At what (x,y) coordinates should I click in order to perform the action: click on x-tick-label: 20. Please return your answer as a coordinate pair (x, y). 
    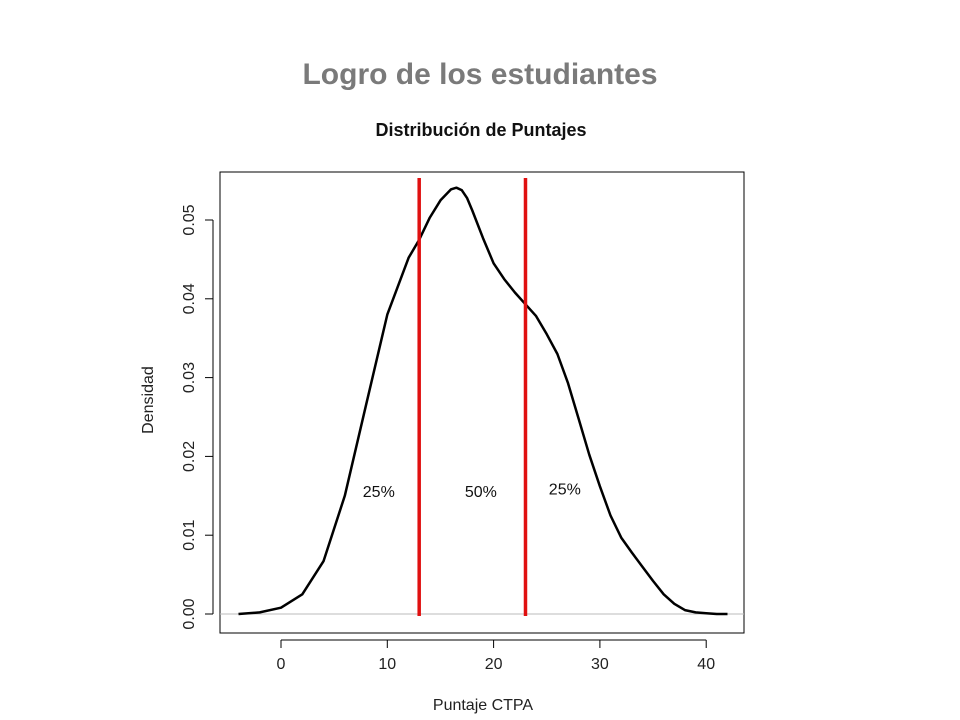
    Looking at the image, I should click on (494, 664).